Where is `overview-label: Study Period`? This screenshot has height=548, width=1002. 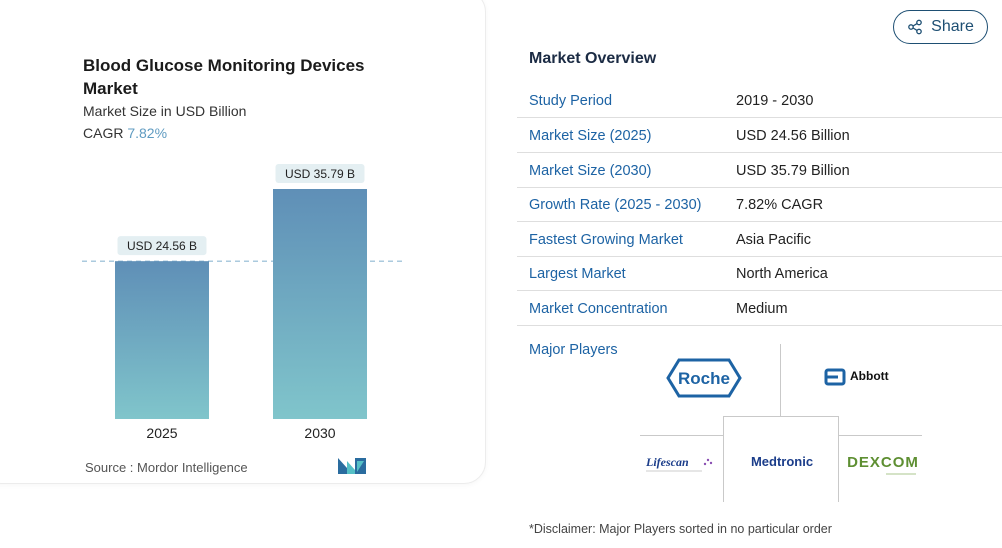 overview-label: Study Period is located at coordinates (571, 100).